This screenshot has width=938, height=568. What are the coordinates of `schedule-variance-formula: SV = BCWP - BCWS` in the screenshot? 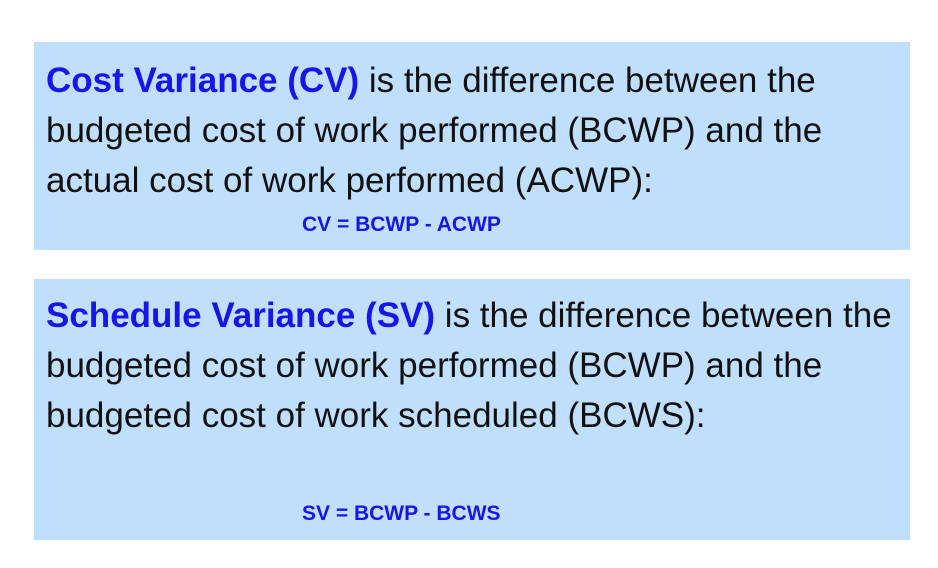 It's located at (401, 513).